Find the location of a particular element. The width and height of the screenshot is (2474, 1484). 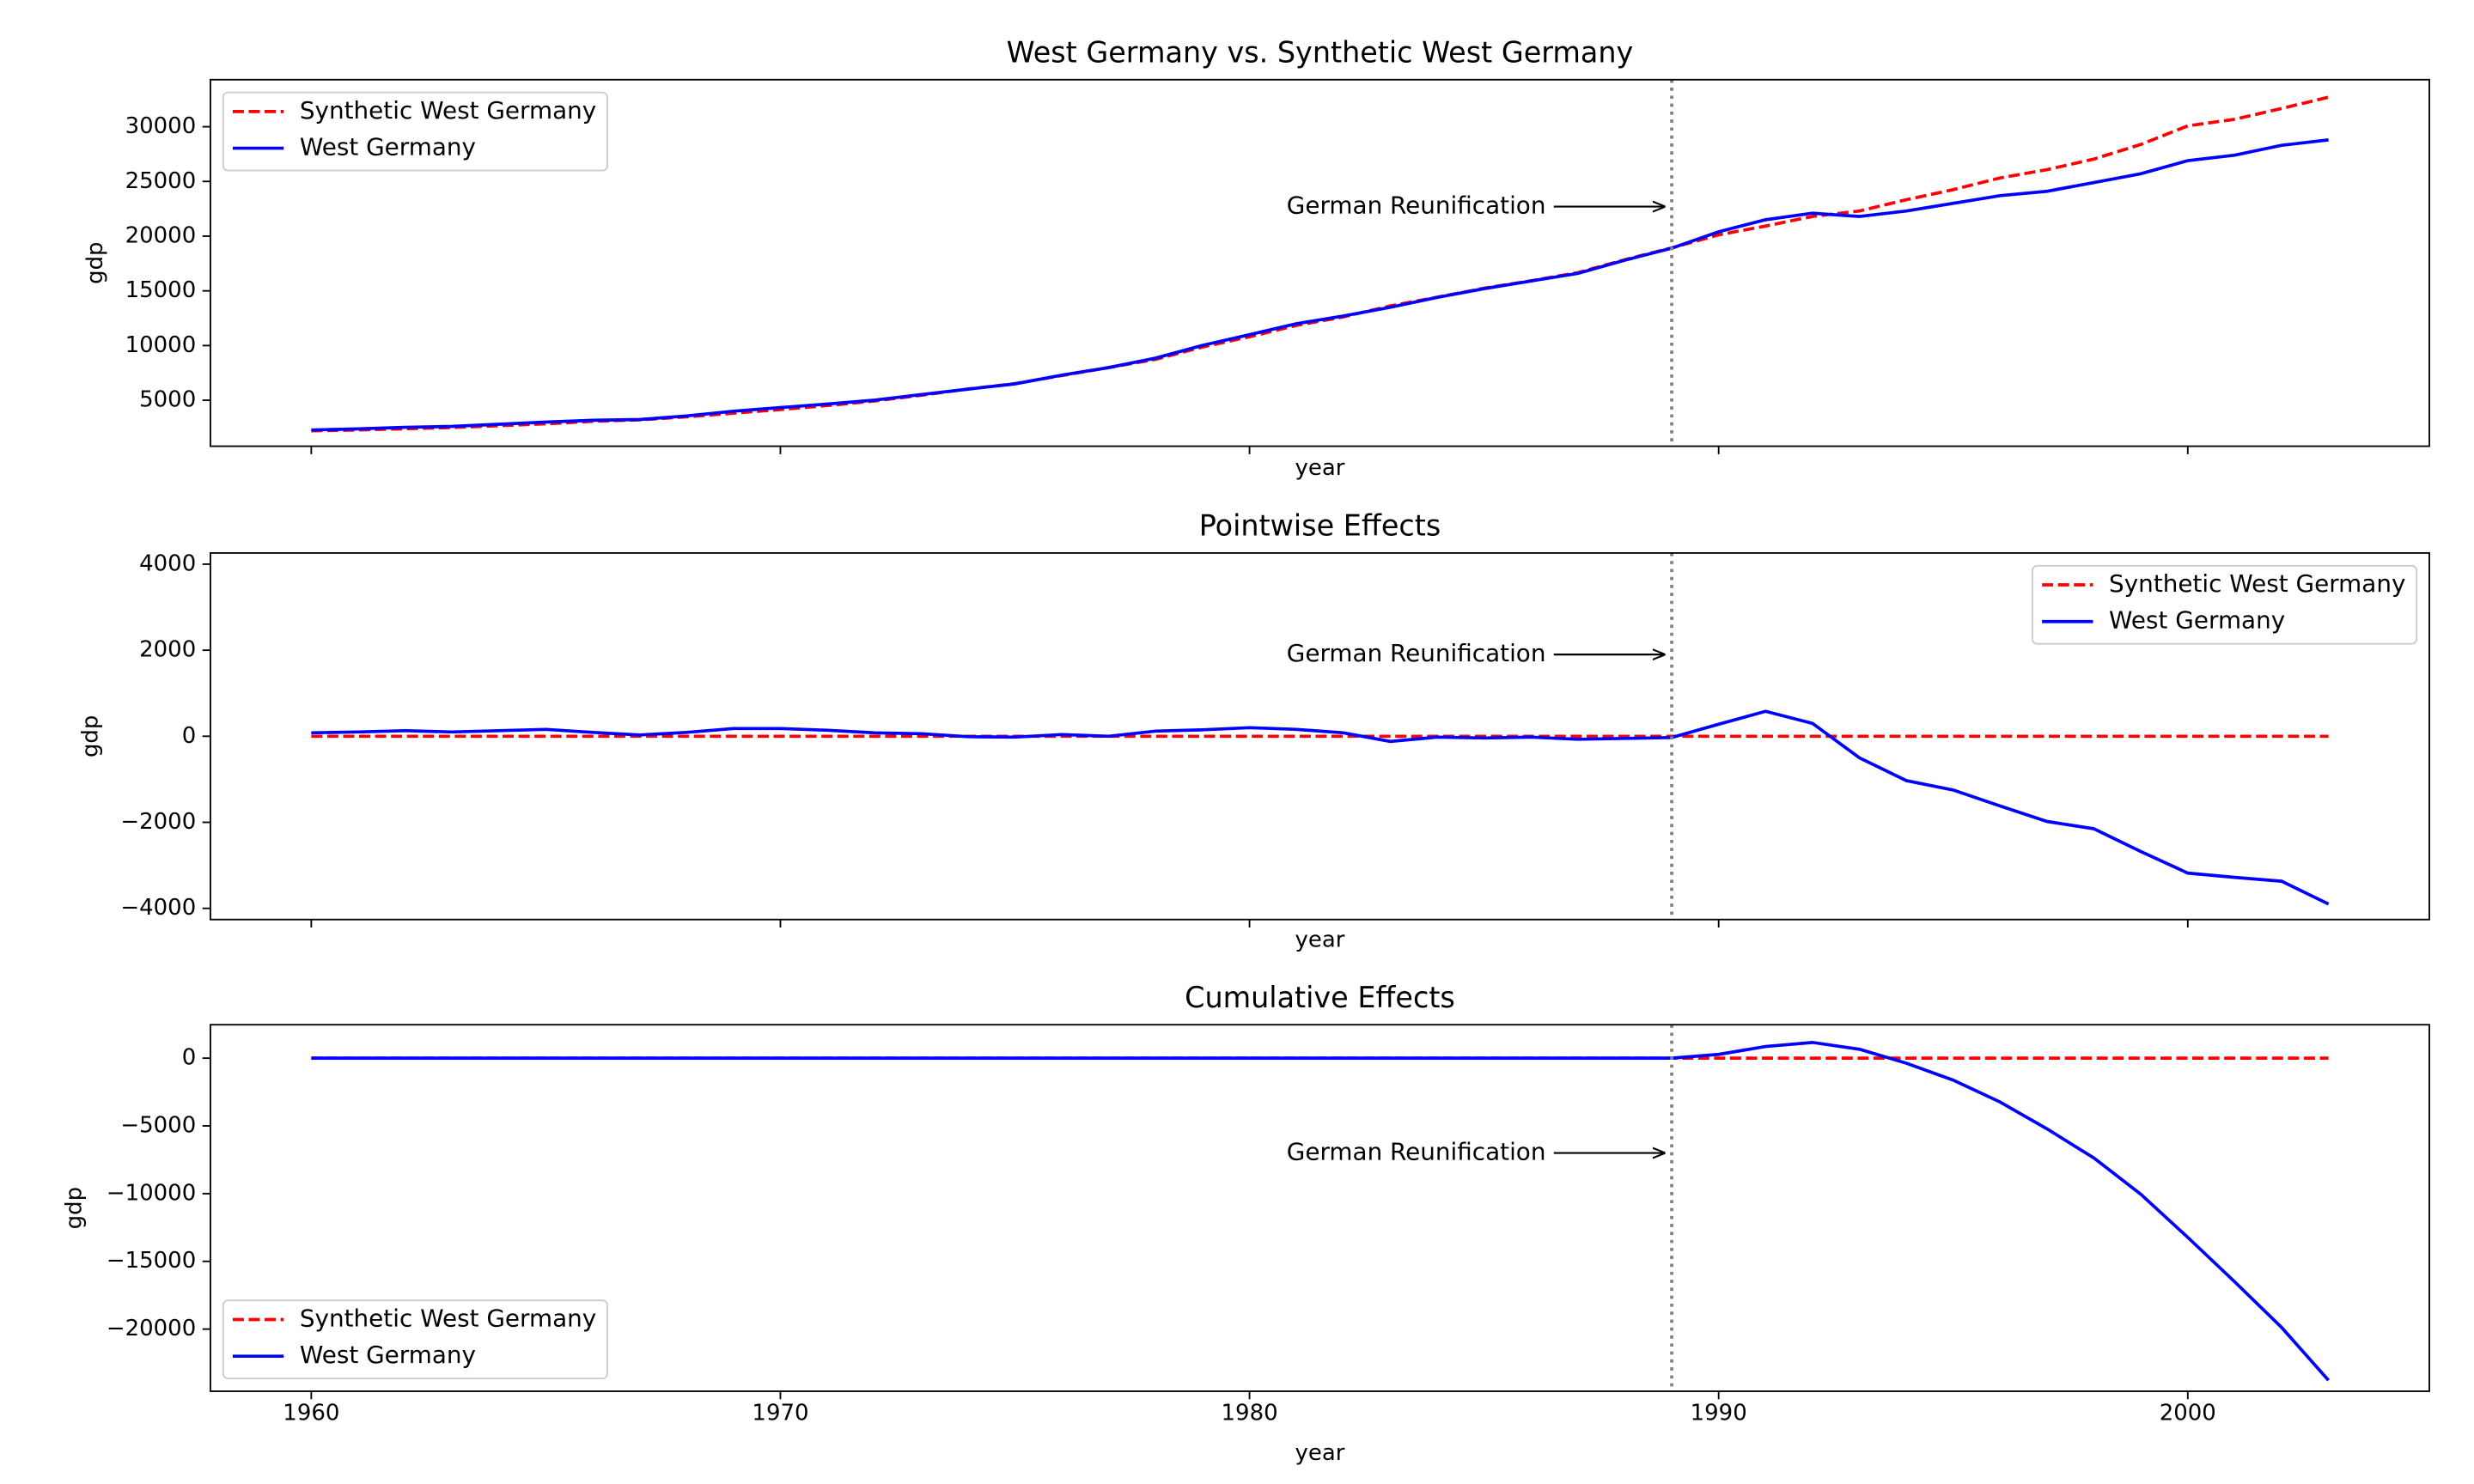

y-tick-label: 20000 is located at coordinates (161, 235).